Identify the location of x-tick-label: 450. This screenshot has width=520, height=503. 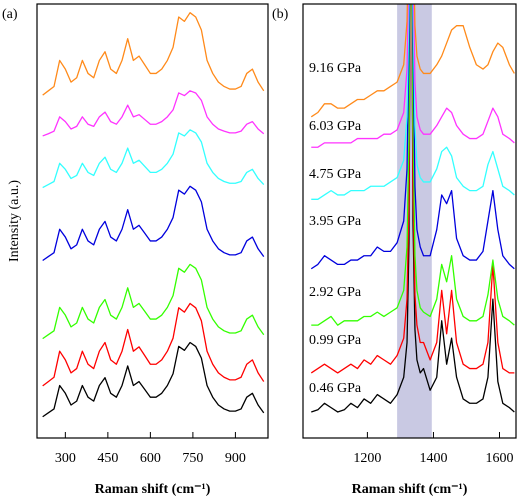
(107, 458).